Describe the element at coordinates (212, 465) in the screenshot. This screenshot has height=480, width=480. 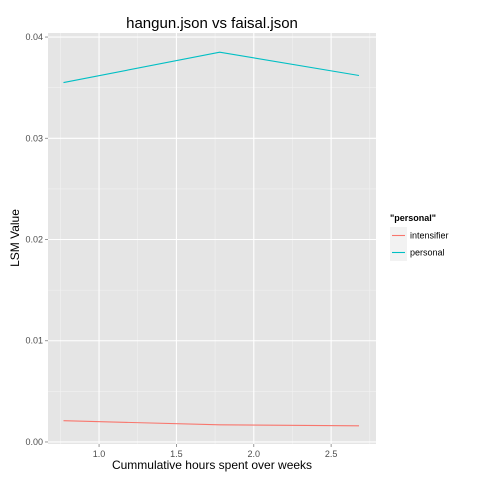
I see `x-axis-label: Cummulative hours spent over weeks` at that location.